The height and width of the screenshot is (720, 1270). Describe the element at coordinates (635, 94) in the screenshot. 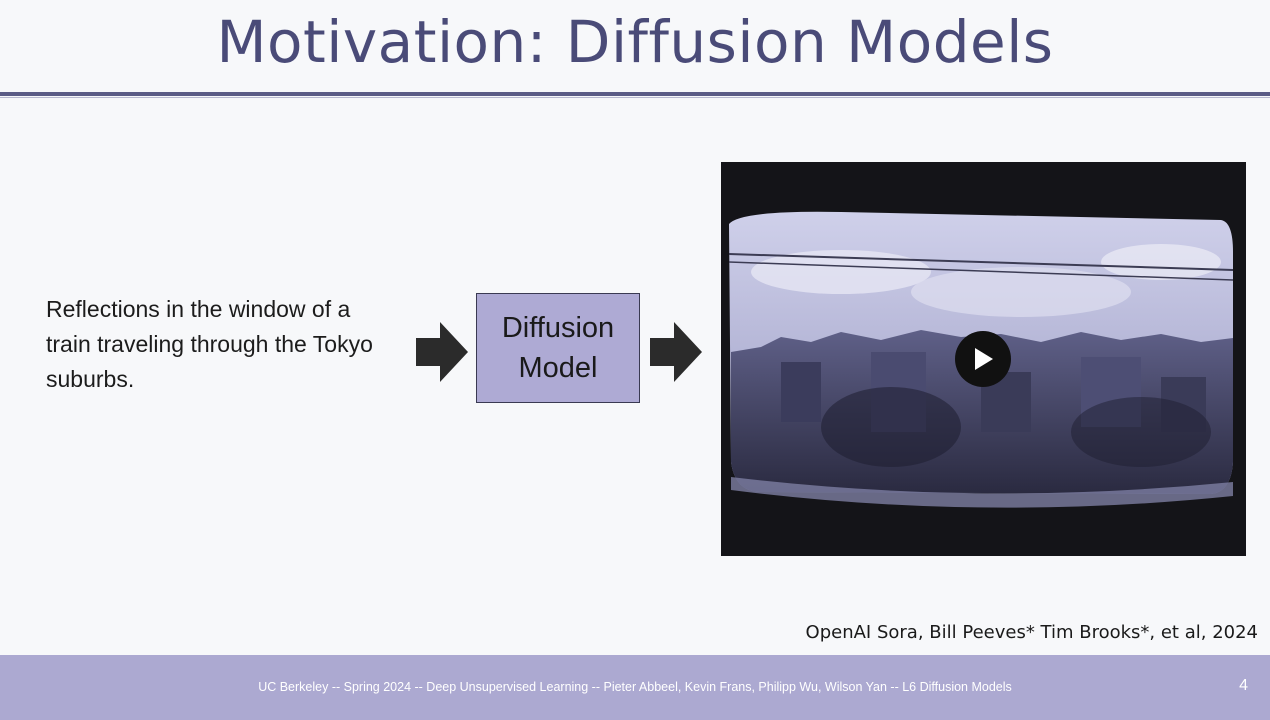

I see `title-divider` at that location.